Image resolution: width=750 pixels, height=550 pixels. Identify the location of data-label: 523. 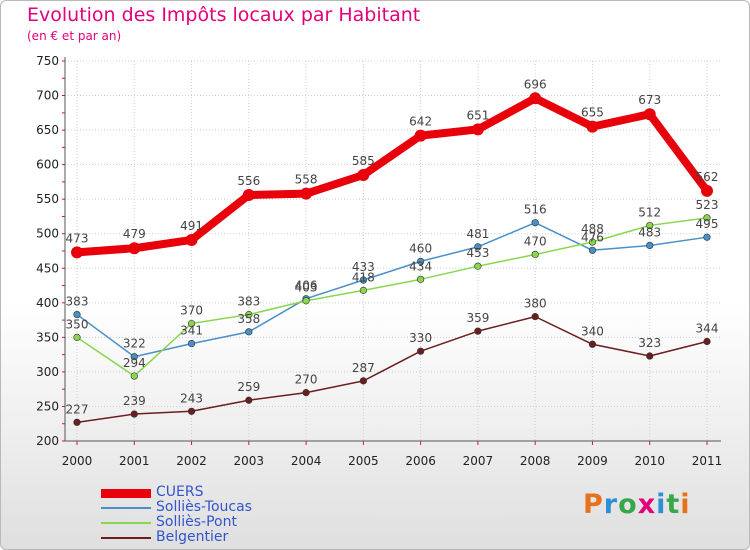
(707, 205).